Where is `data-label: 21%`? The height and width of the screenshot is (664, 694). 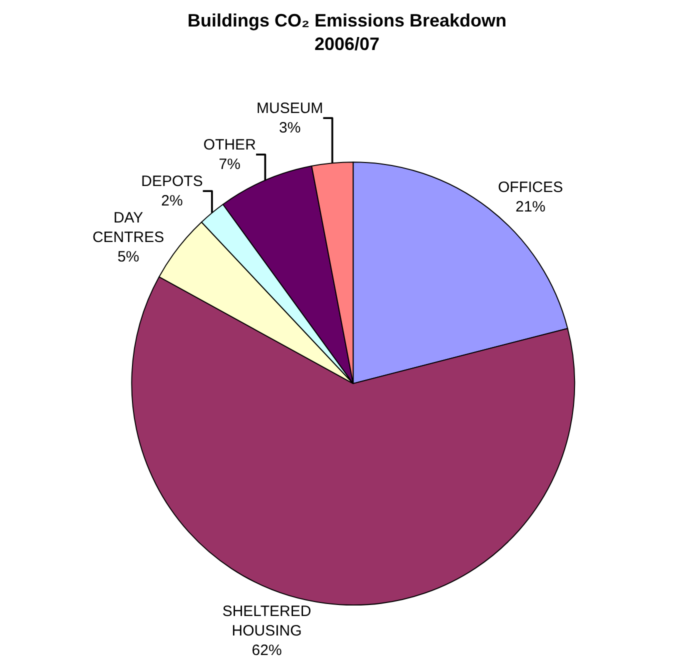 data-label: 21% is located at coordinates (530, 207).